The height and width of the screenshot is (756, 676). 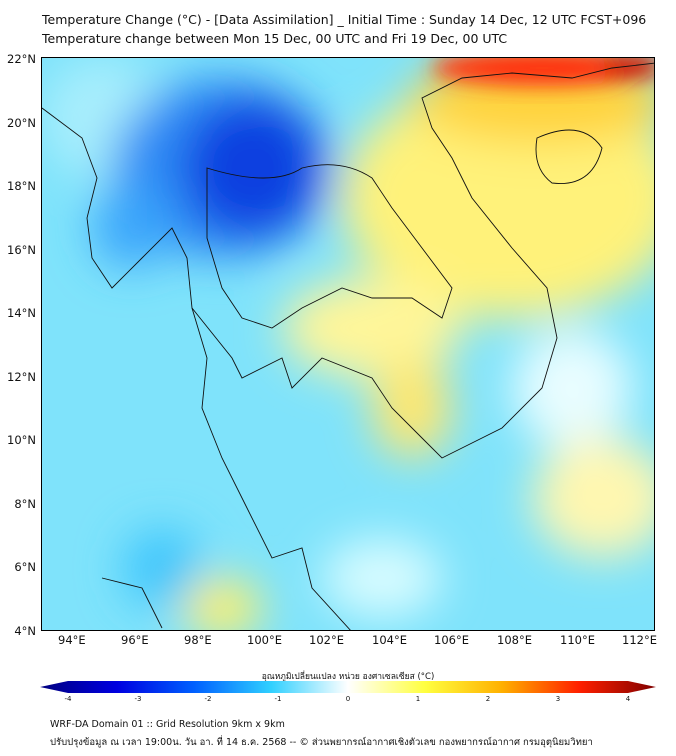 I want to click on lon-label: 102°E, so click(x=326, y=640).